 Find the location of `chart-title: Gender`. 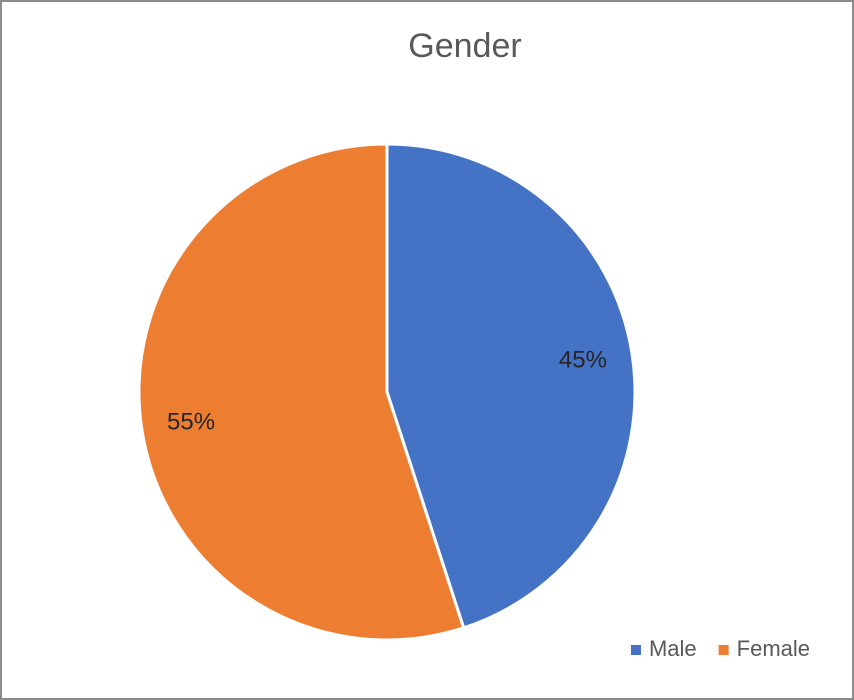

chart-title: Gender is located at coordinates (464, 46).